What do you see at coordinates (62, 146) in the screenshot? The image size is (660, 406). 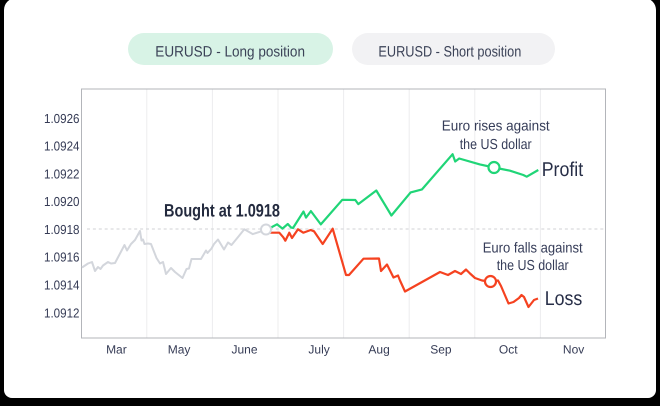 I see `svg-text: 1.0924` at bounding box center [62, 146].